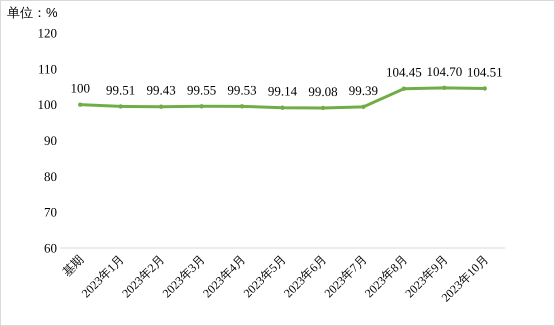  Describe the element at coordinates (404, 72) in the screenshot. I see `data-label: 104.45` at that location.